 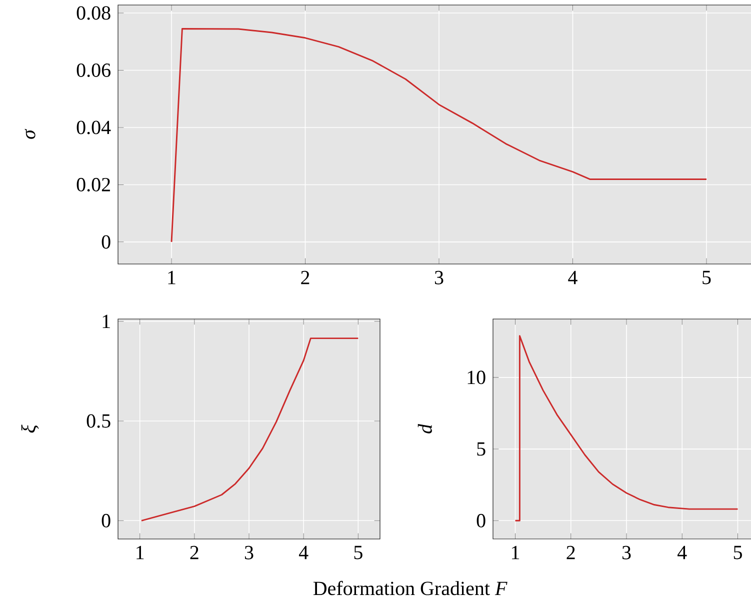 What do you see at coordinates (93, 13) in the screenshot?
I see `y-tick-label: 0.08` at bounding box center [93, 13].